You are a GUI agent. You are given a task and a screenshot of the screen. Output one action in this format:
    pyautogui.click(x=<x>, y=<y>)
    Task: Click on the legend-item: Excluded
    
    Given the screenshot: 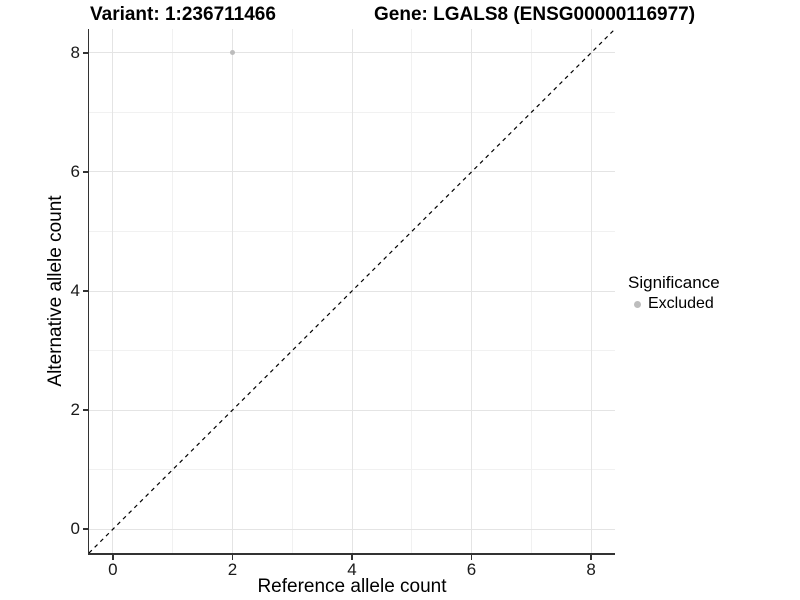 What is the action you would take?
    pyautogui.click(x=674, y=304)
    